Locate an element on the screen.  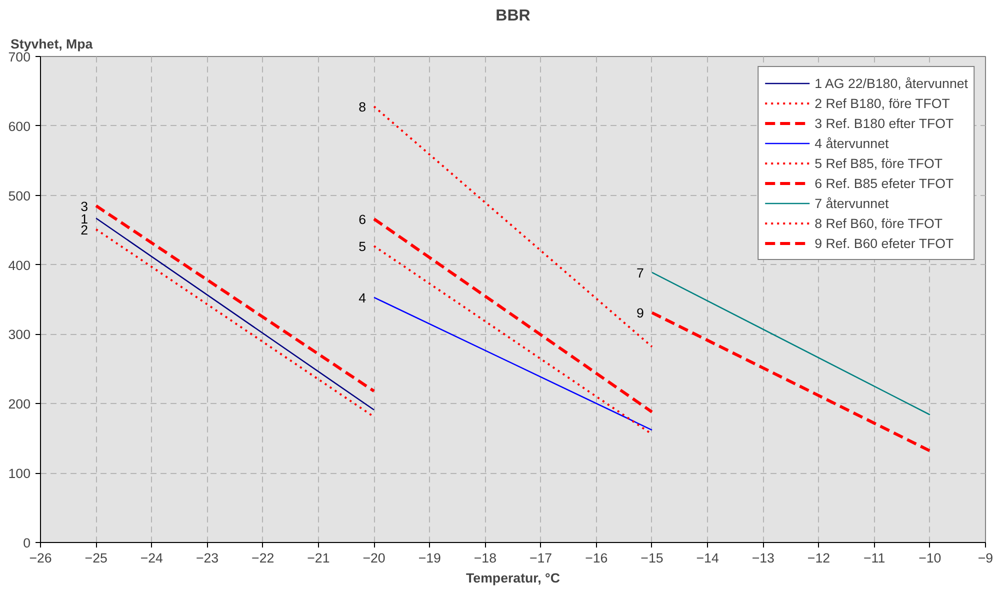
annotation: 8 is located at coordinates (362, 106).